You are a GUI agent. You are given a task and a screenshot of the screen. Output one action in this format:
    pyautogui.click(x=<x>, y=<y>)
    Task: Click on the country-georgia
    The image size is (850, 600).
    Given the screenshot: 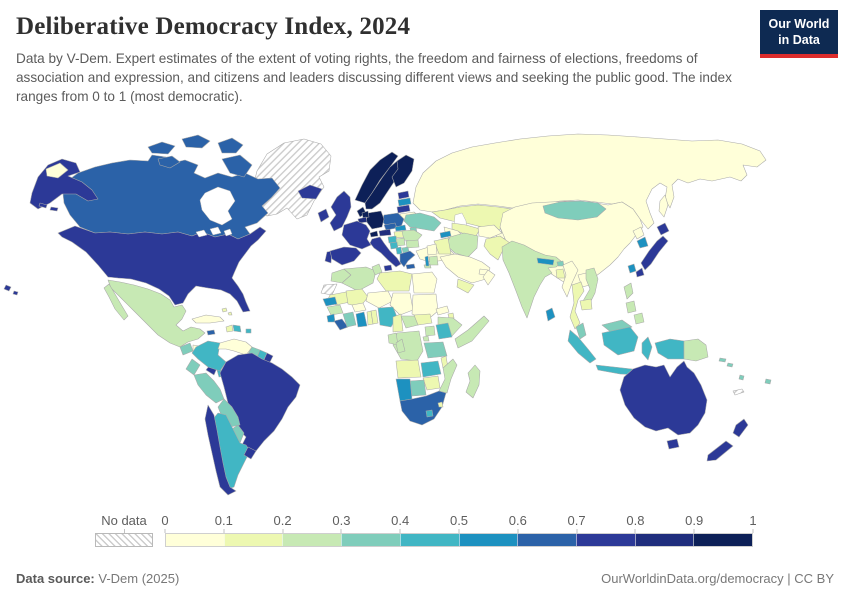 What is the action you would take?
    pyautogui.click(x=445, y=234)
    